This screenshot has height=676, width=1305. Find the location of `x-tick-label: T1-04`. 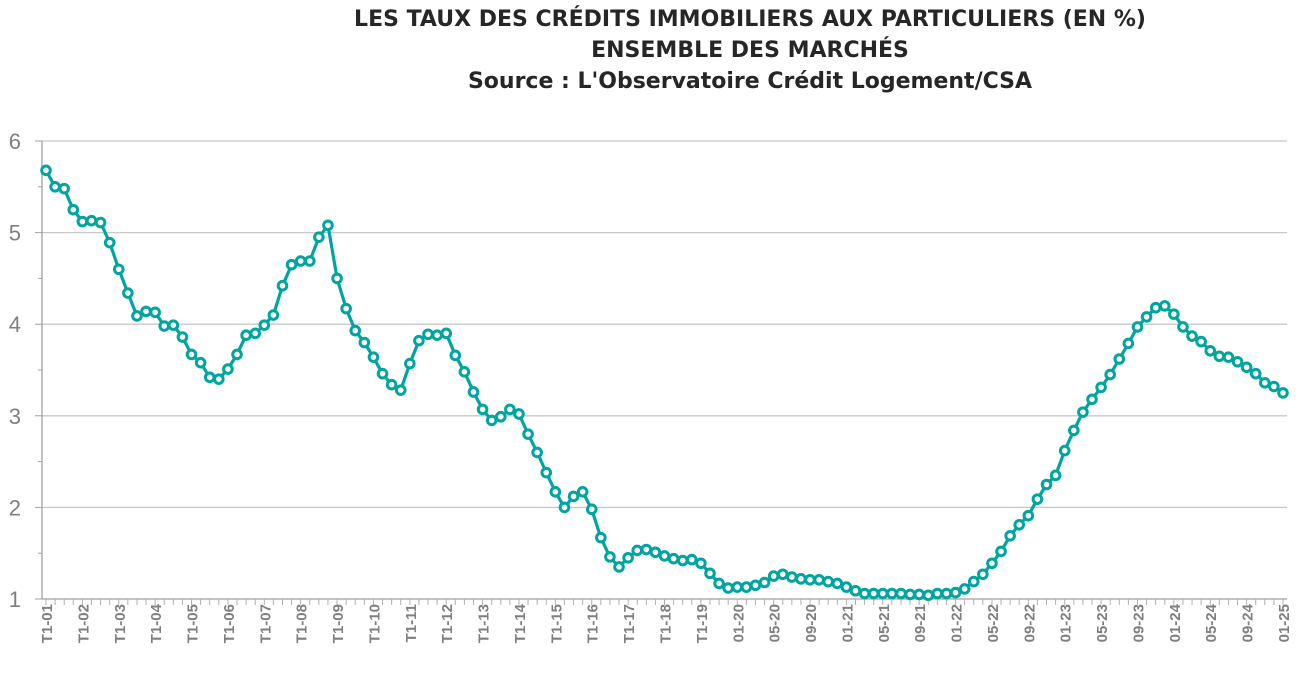

x-tick-label: T1-04 is located at coordinates (156, 623).